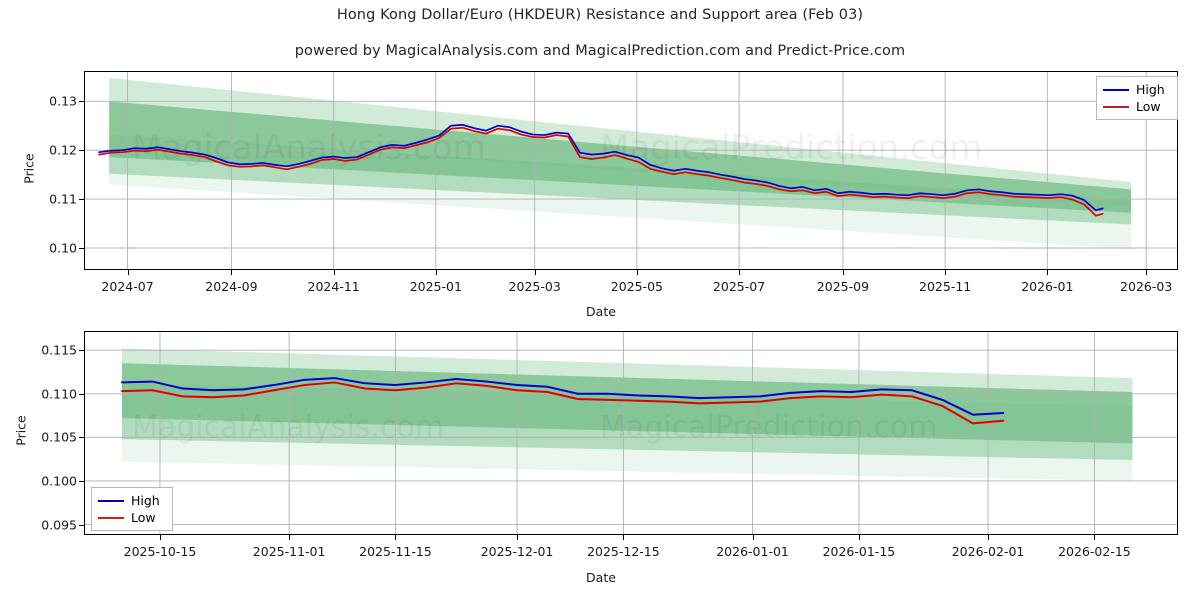 The height and width of the screenshot is (600, 1200). Describe the element at coordinates (231, 286) in the screenshot. I see `x-tick-label: 2024-09` at that location.